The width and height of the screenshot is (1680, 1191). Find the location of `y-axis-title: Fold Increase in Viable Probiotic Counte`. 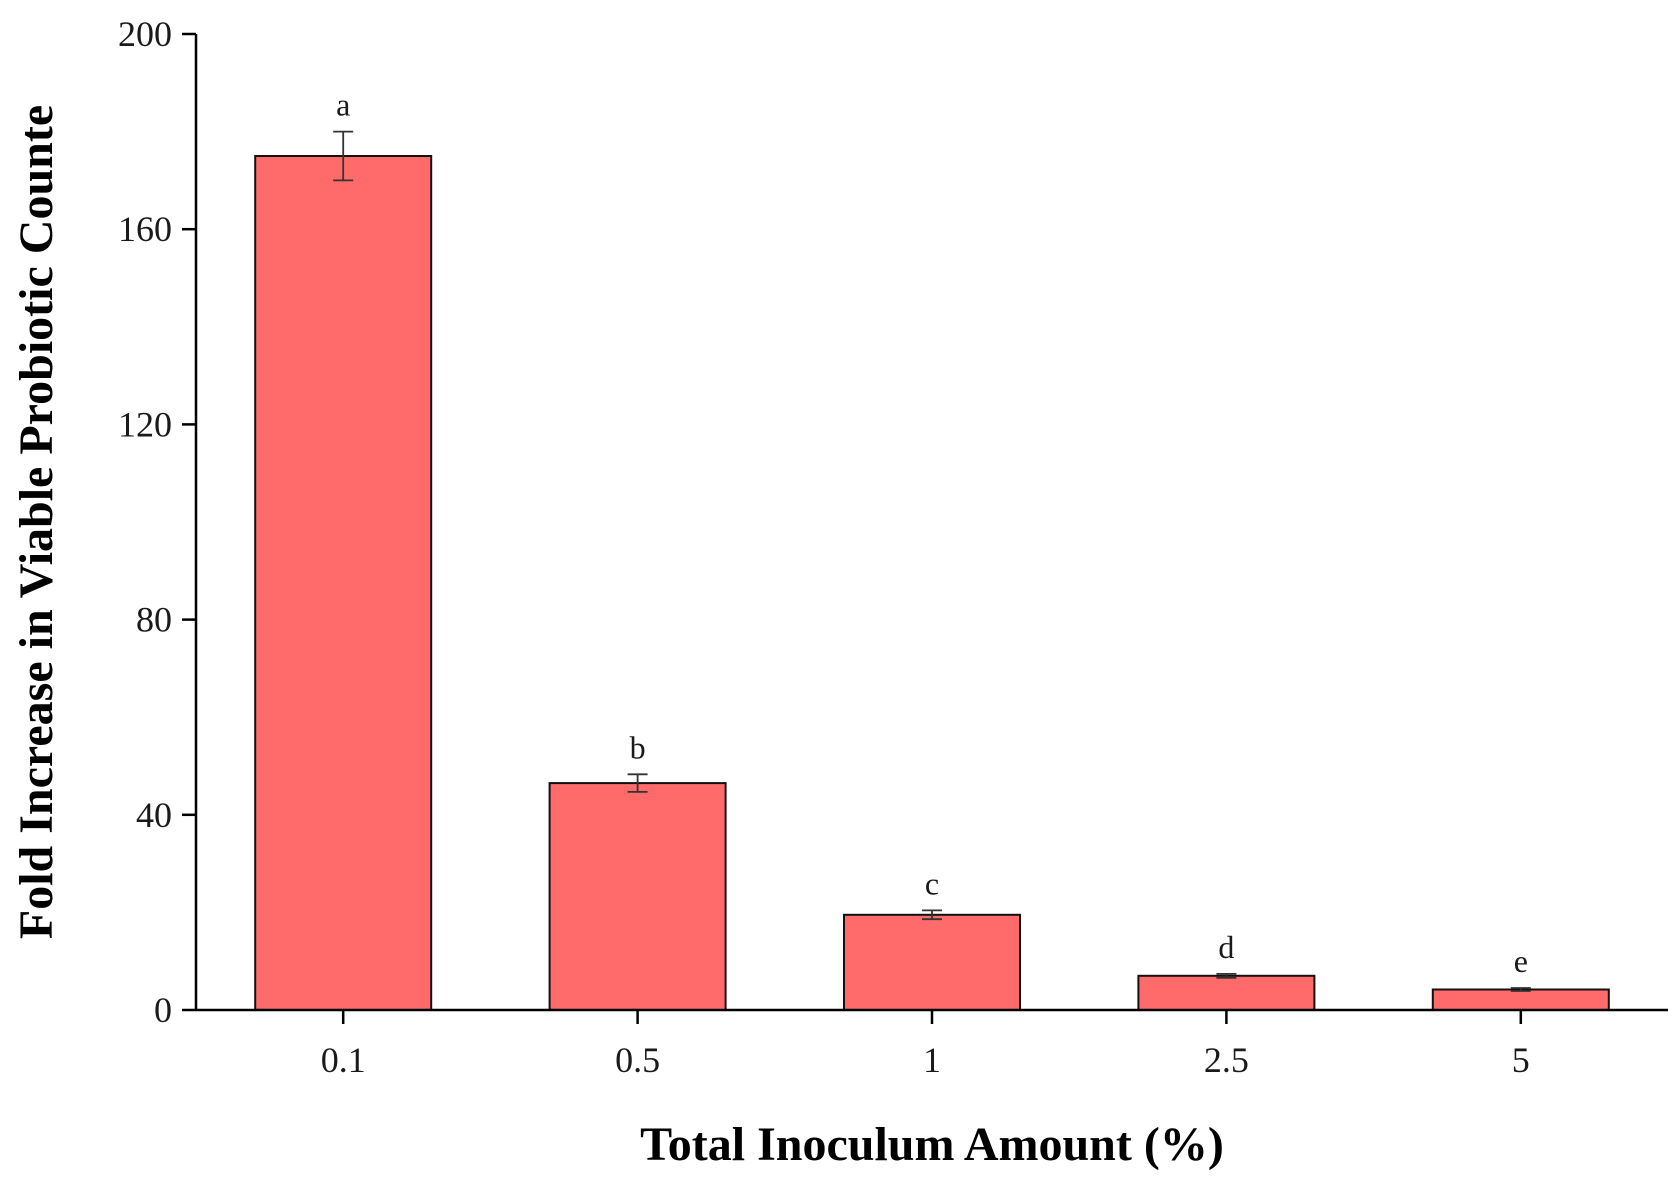

y-axis-title: Fold Increase in Viable Probiotic Counte is located at coordinates (36, 522).